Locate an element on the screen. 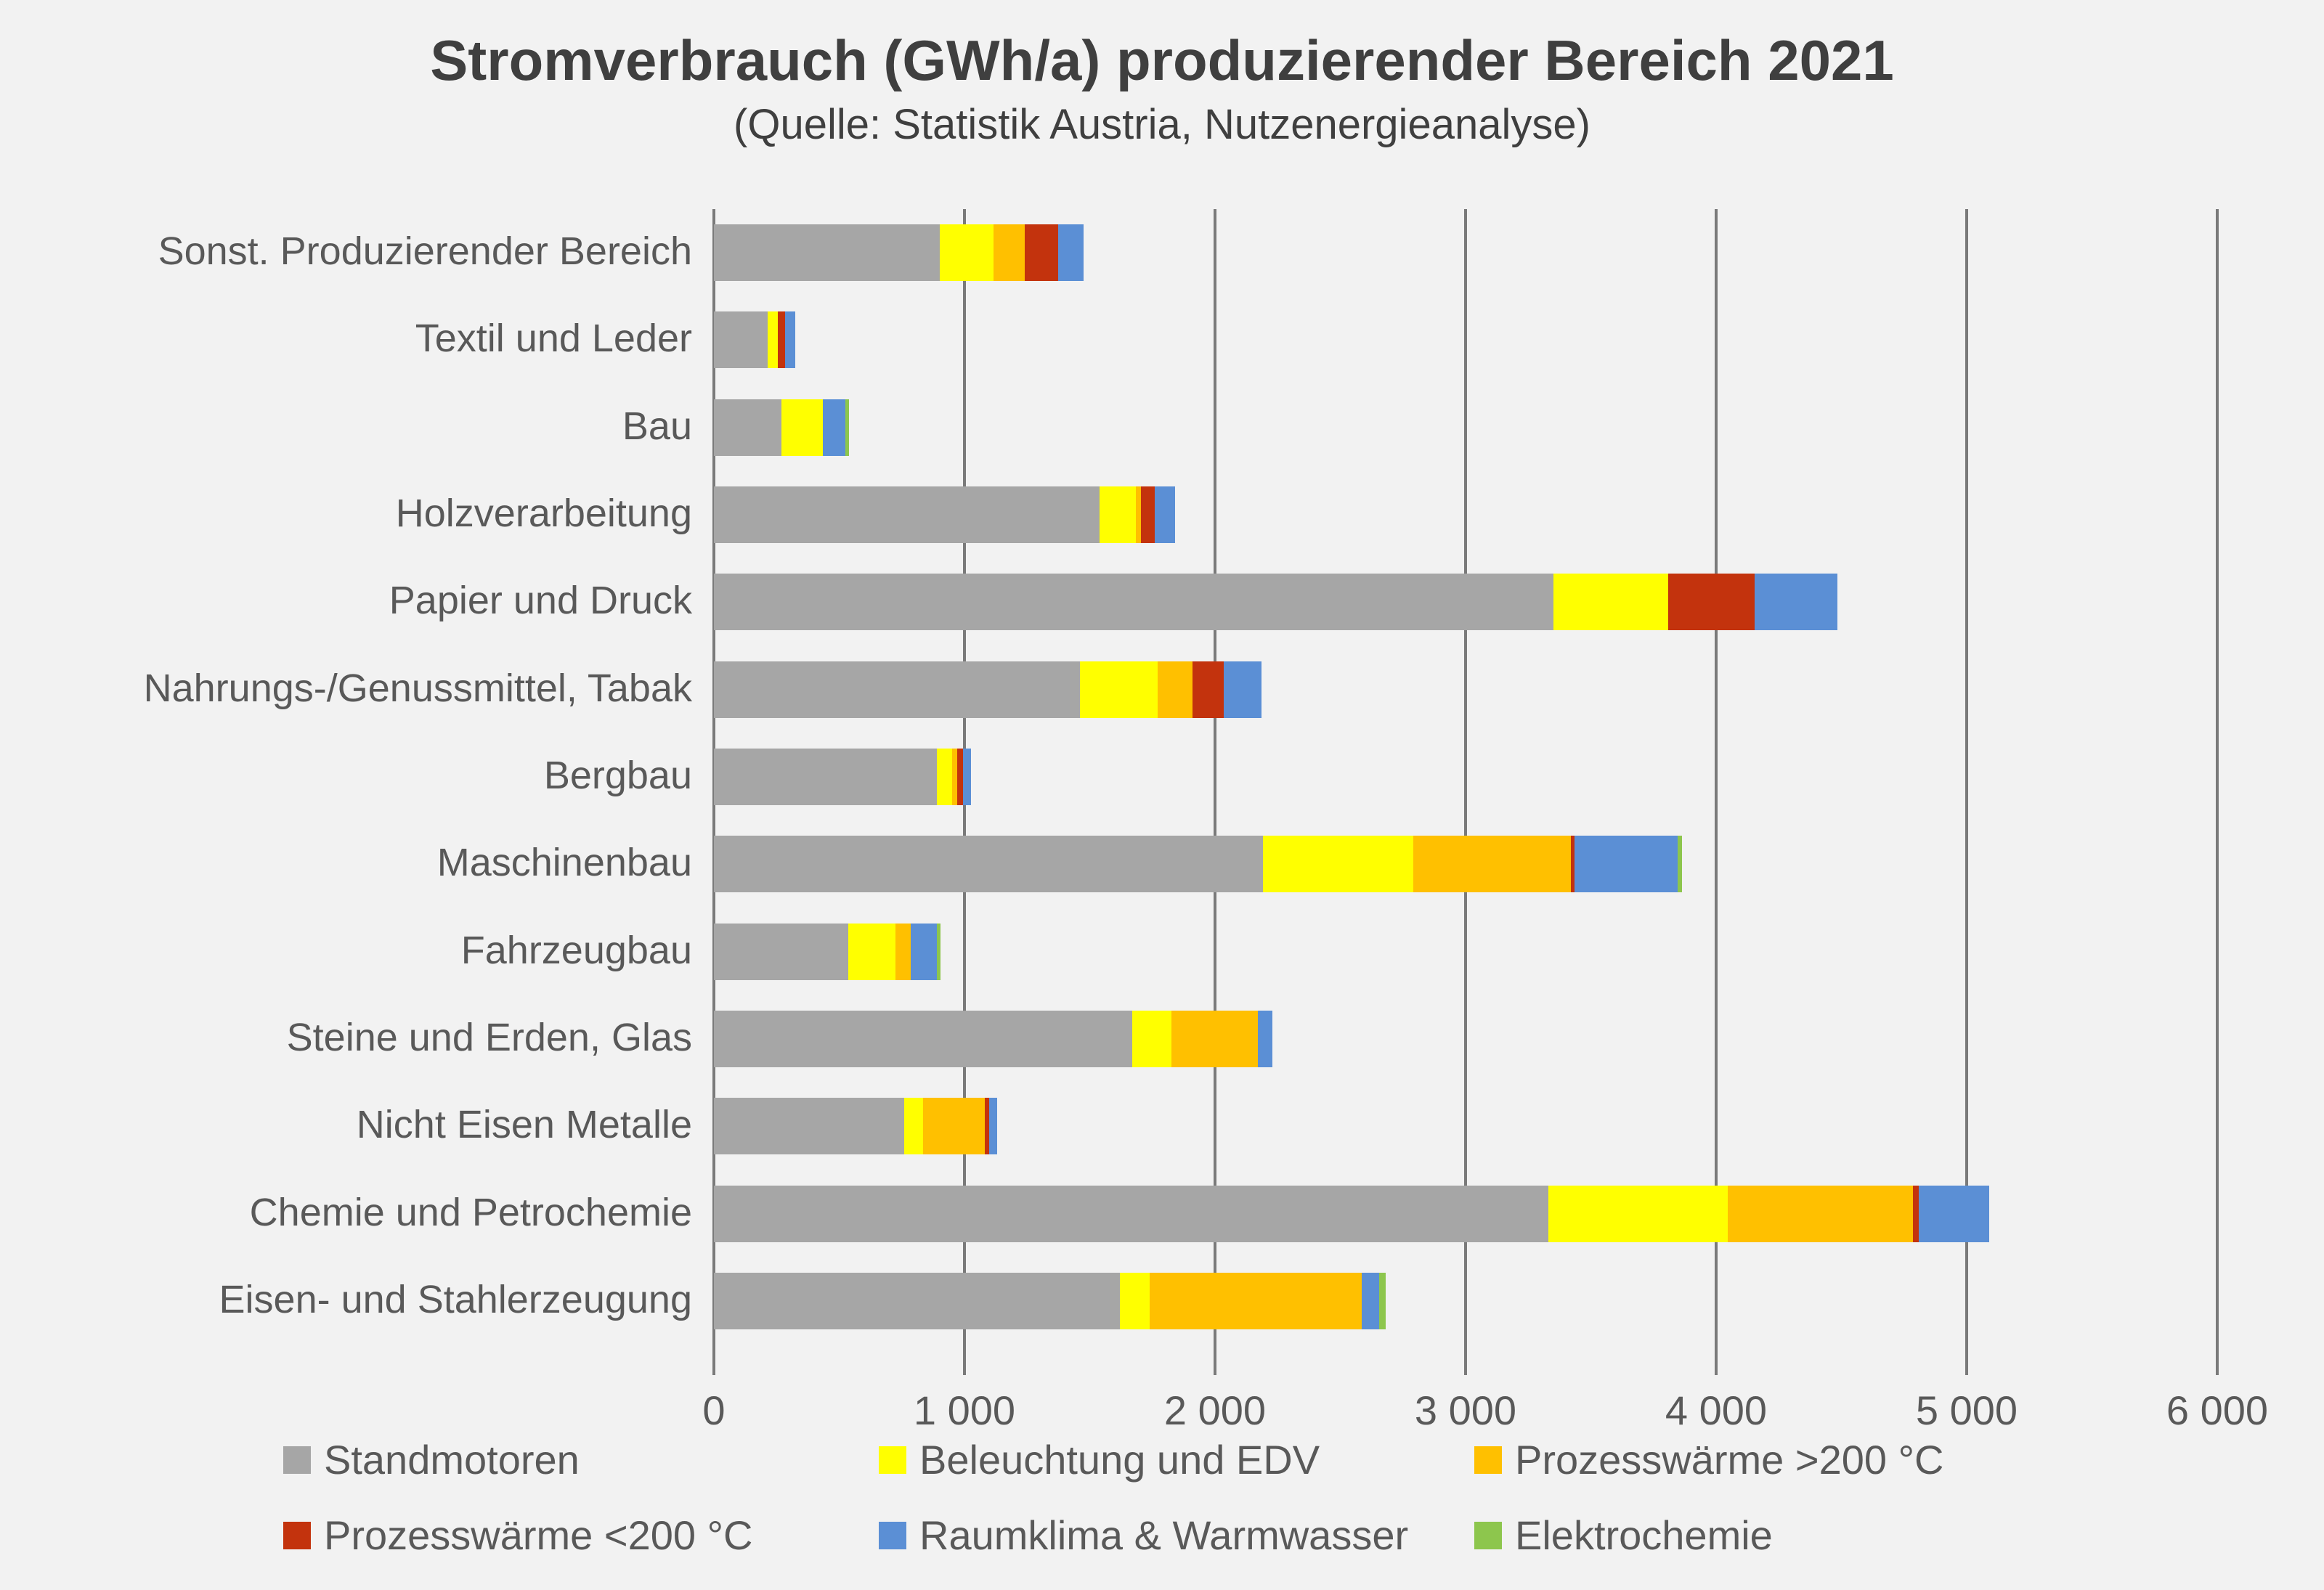 The height and width of the screenshot is (1590, 2324). category-label: Maschinenbau is located at coordinates (564, 863).